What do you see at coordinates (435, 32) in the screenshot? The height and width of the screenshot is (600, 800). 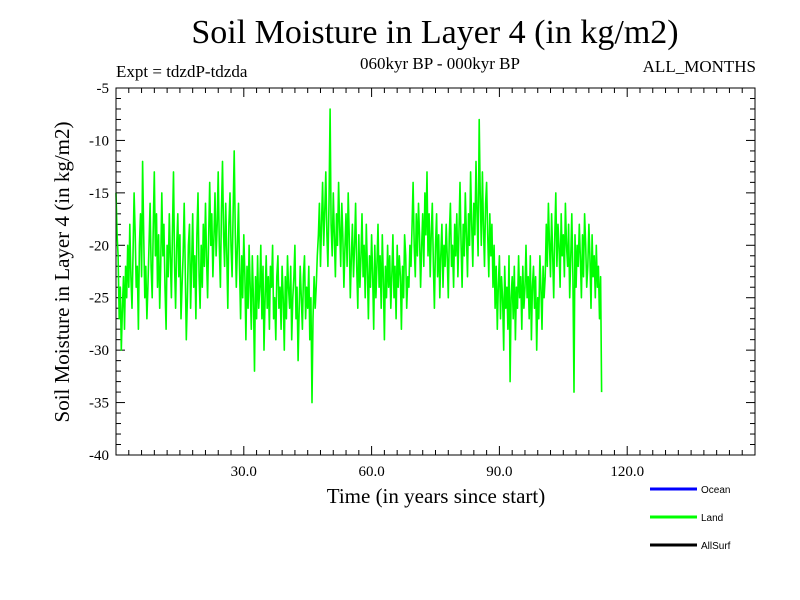 I see `chart-title: Soil Moisture in Layer 4 (in kg/m2)` at bounding box center [435, 32].